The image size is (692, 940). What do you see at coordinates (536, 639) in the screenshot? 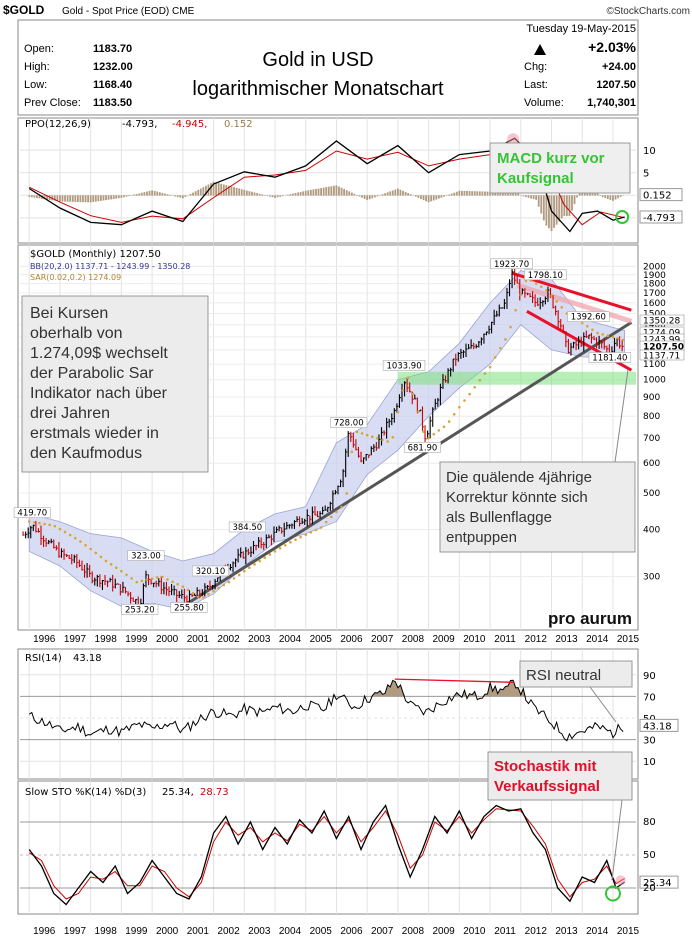
I see `year-tick-label: 2012` at bounding box center [536, 639].